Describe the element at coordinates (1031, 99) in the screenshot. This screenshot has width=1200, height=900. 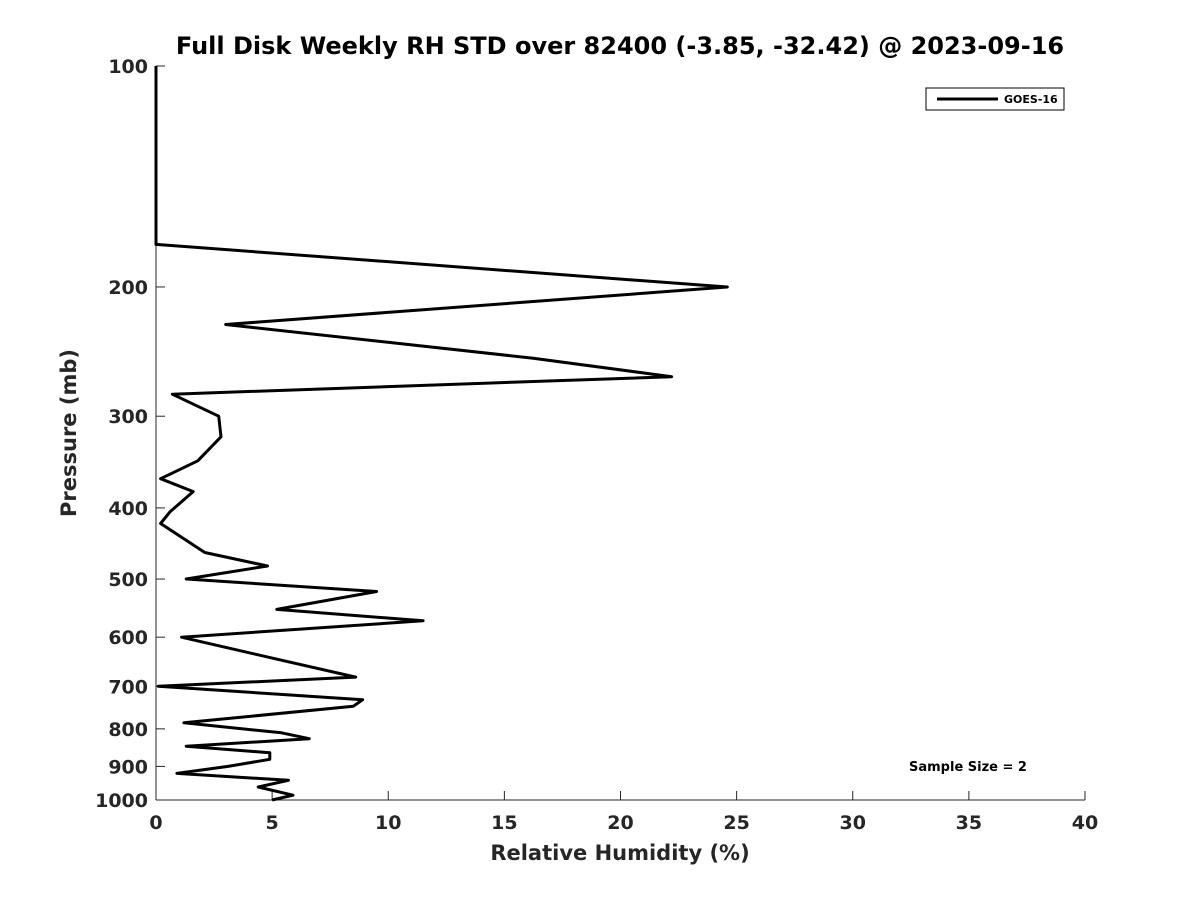
I see `legend-label-goes-16: GOES-16` at that location.